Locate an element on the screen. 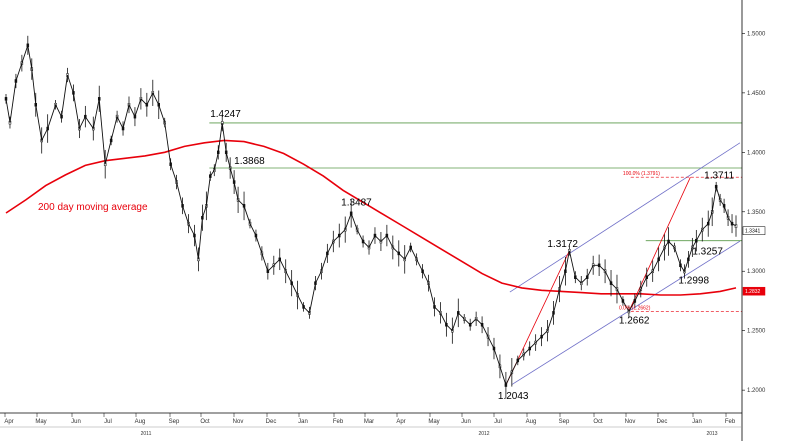 This screenshot has width=807, height=441. value-tags: 1.3341 1.2832 is located at coordinates (754, 261).